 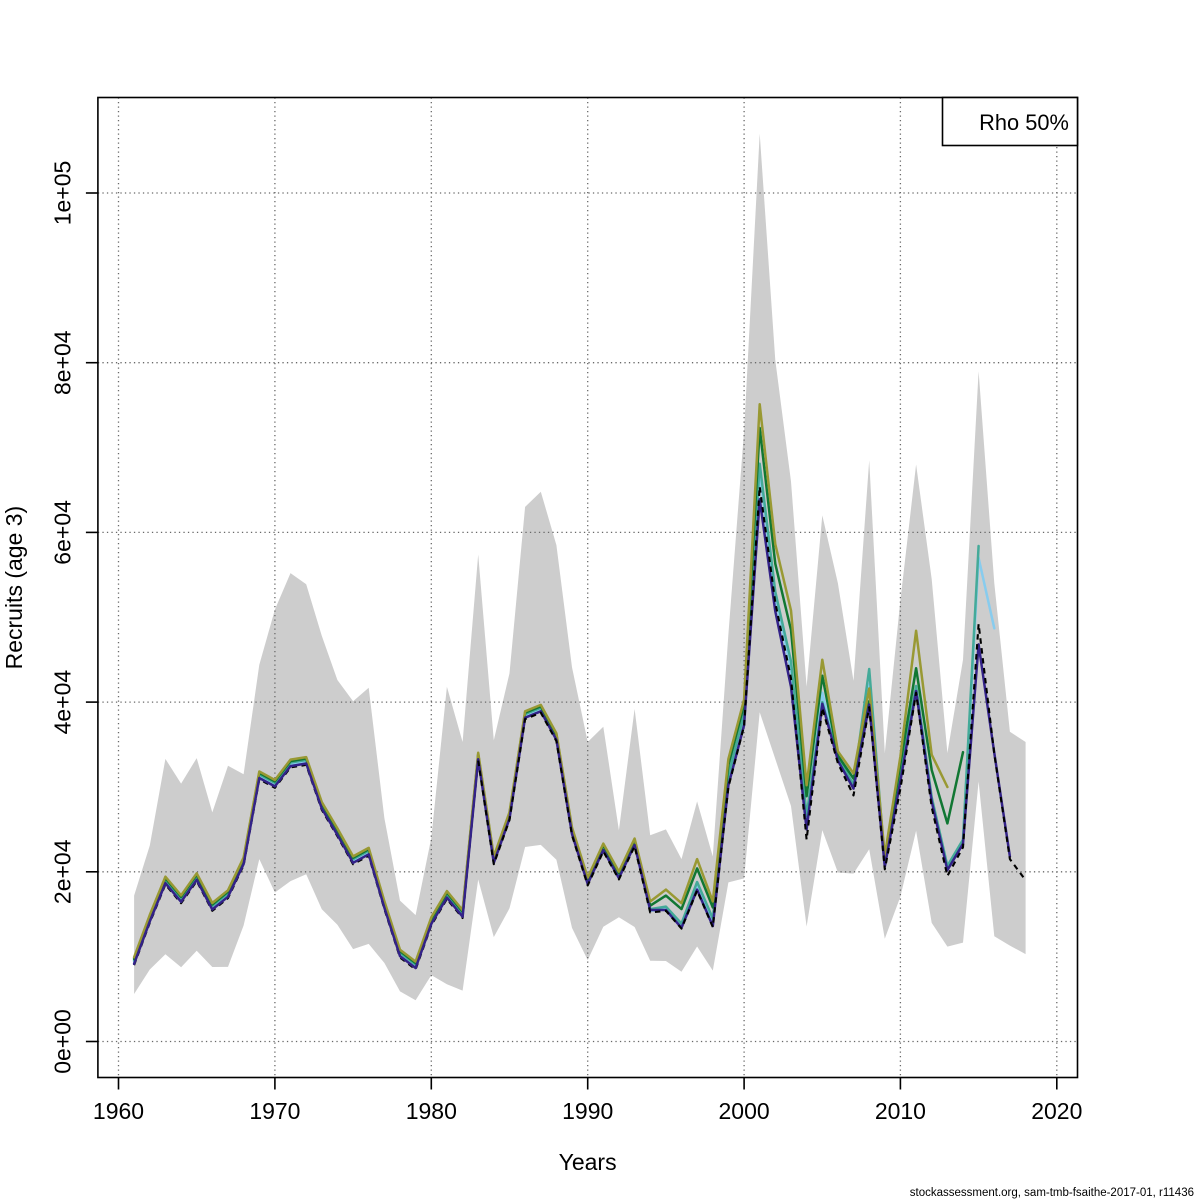 What do you see at coordinates (588, 1162) in the screenshot?
I see `svg-text: Years` at bounding box center [588, 1162].